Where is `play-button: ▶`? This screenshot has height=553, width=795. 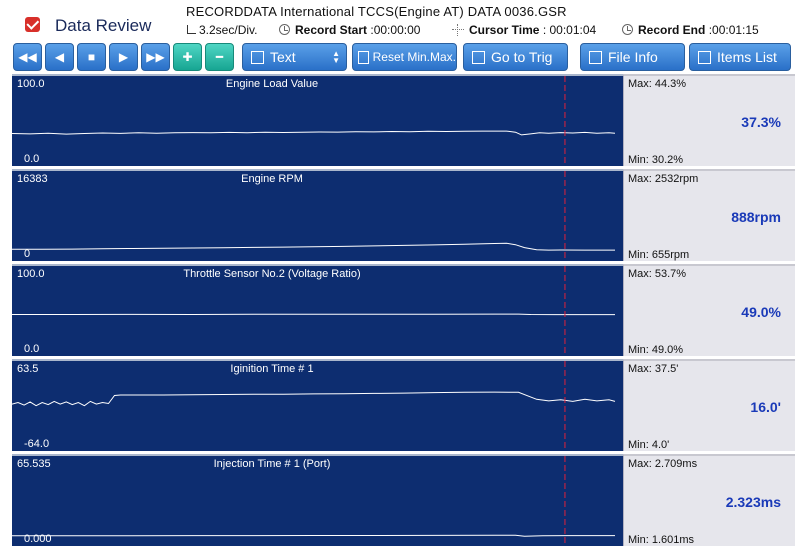 play-button: ▶ is located at coordinates (123, 57).